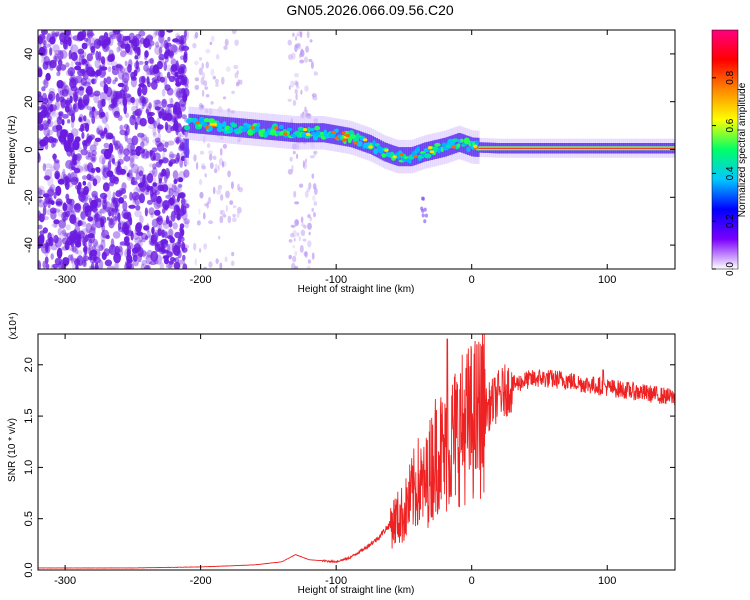  What do you see at coordinates (29, 149) in the screenshot?
I see `y-tick-label: 0` at bounding box center [29, 149].